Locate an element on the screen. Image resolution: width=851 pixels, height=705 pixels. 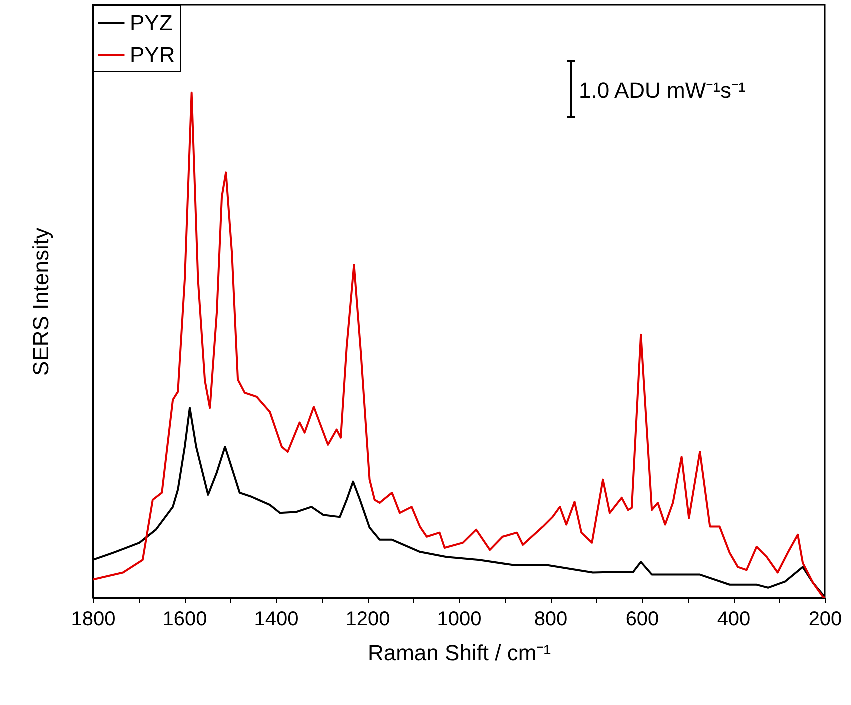
x-tick-label: 1600 is located at coordinates (185, 619).